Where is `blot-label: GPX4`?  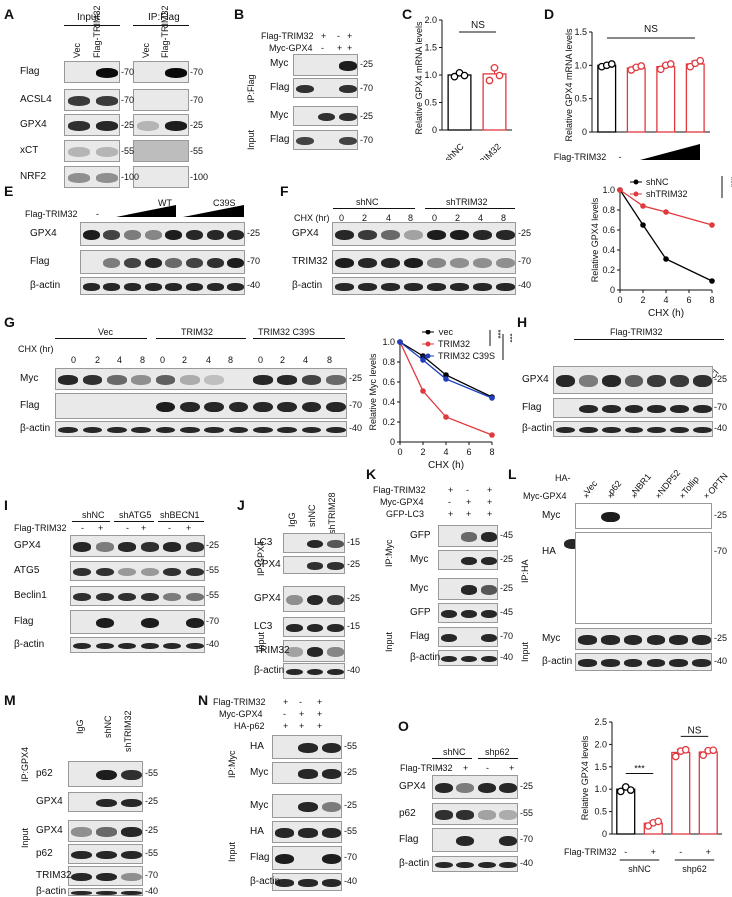
blot-label: GPX4 is located at coordinates (305, 233).